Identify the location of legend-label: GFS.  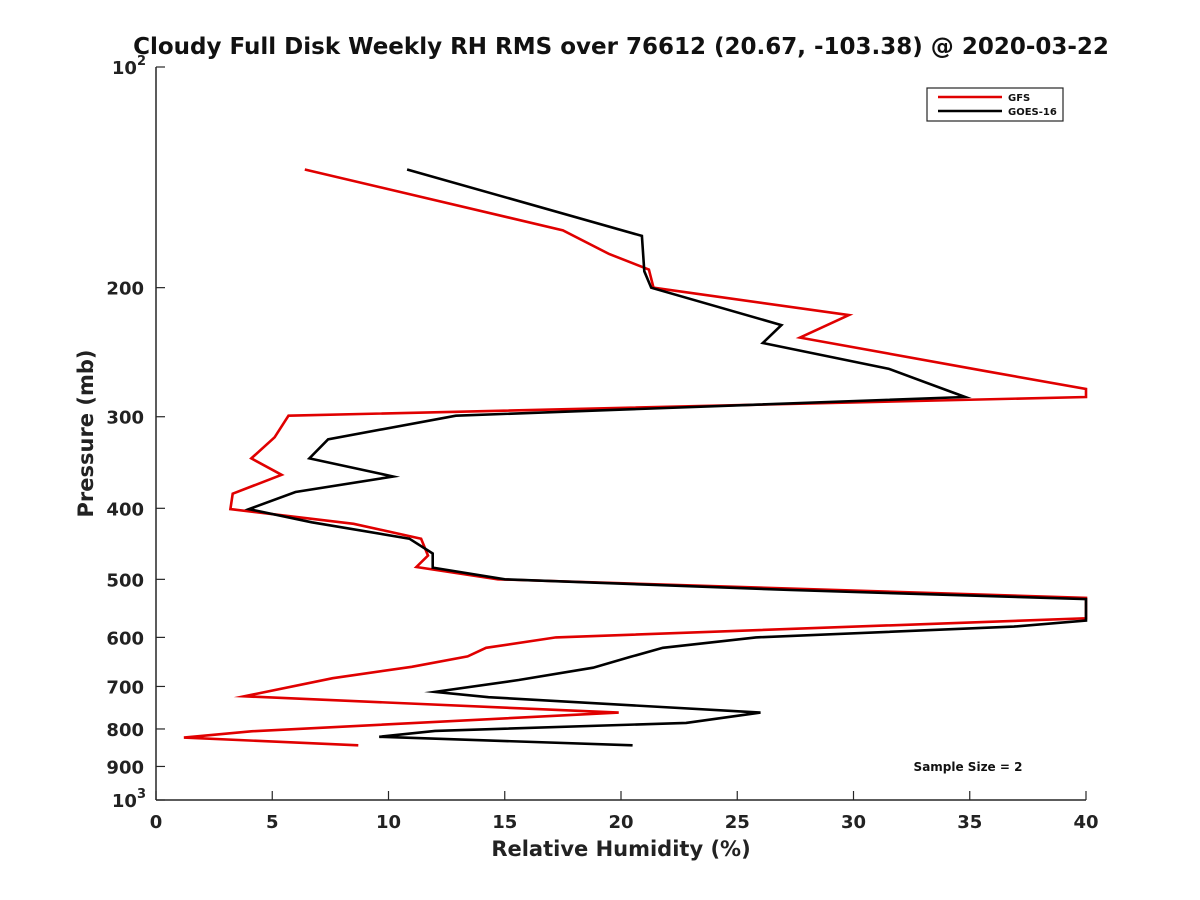
(1019, 98).